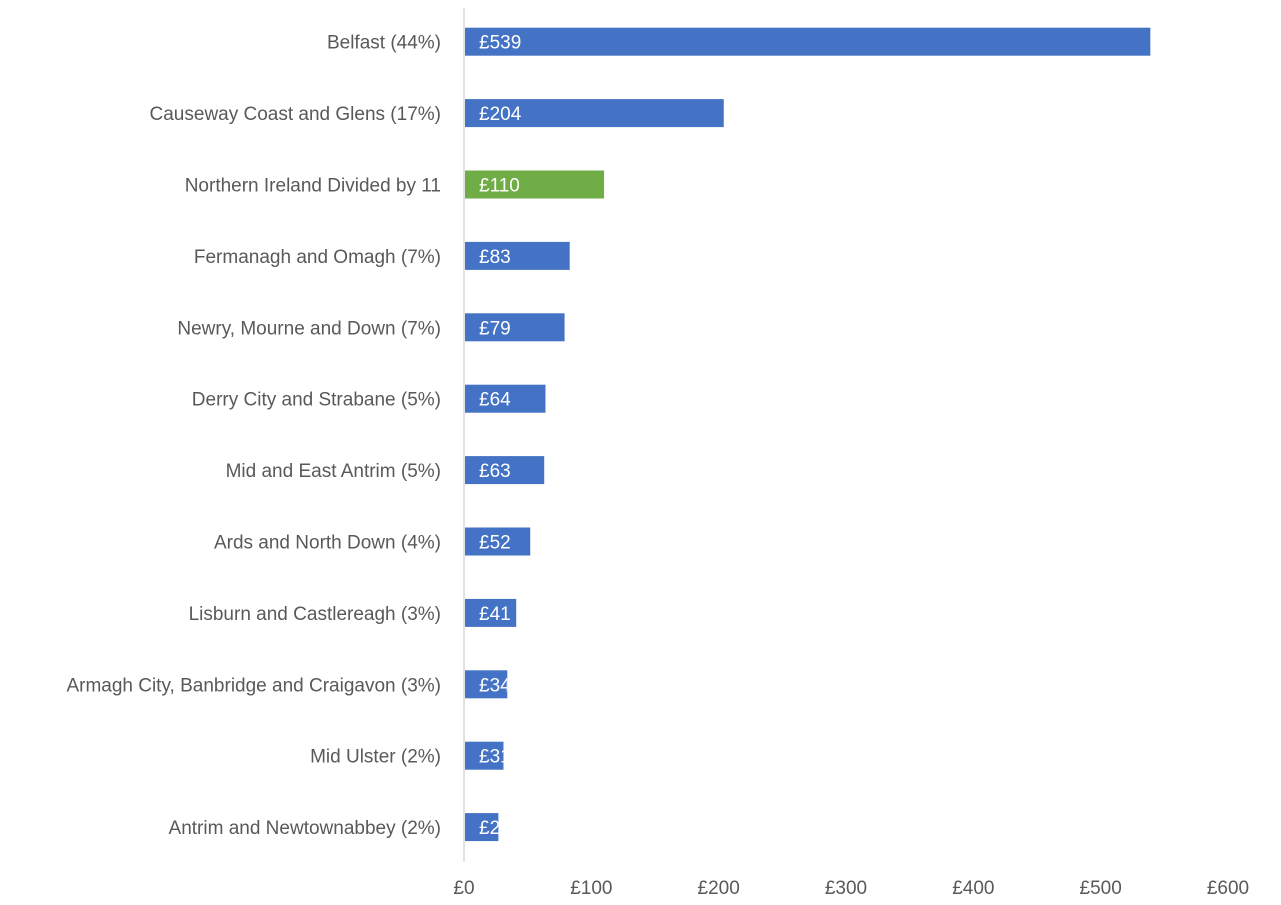 This screenshot has height=905, width=1281. What do you see at coordinates (495, 685) in the screenshot?
I see `bar-value-label: £34` at bounding box center [495, 685].